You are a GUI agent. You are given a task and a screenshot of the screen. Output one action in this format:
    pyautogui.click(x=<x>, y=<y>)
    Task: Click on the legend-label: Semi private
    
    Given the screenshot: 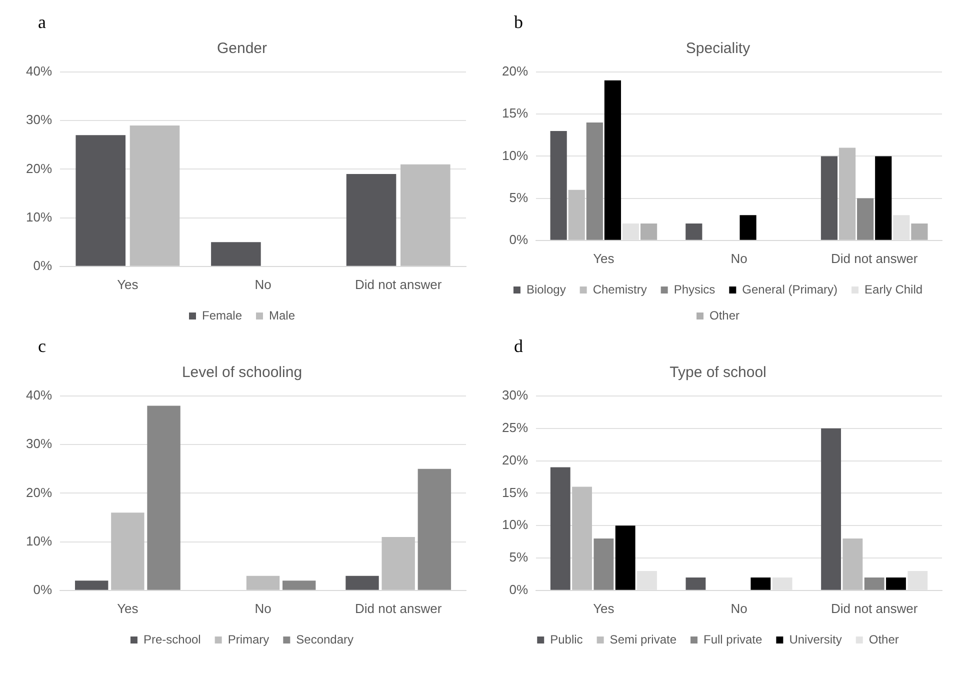 What is the action you would take?
    pyautogui.click(x=643, y=639)
    